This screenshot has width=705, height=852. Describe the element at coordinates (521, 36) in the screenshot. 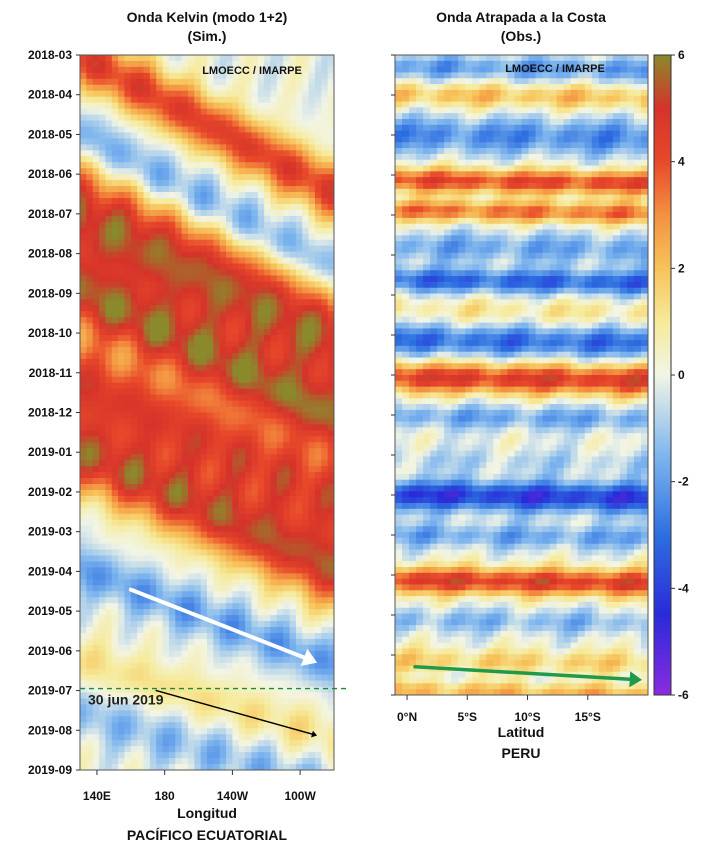

I see `coastal-subtitle: (Obs.)` at that location.